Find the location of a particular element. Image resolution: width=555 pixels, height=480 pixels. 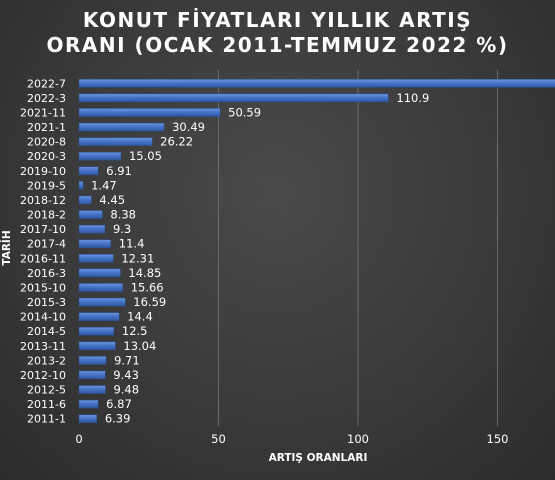

y-tick-label: 2021-1 is located at coordinates (46, 127).